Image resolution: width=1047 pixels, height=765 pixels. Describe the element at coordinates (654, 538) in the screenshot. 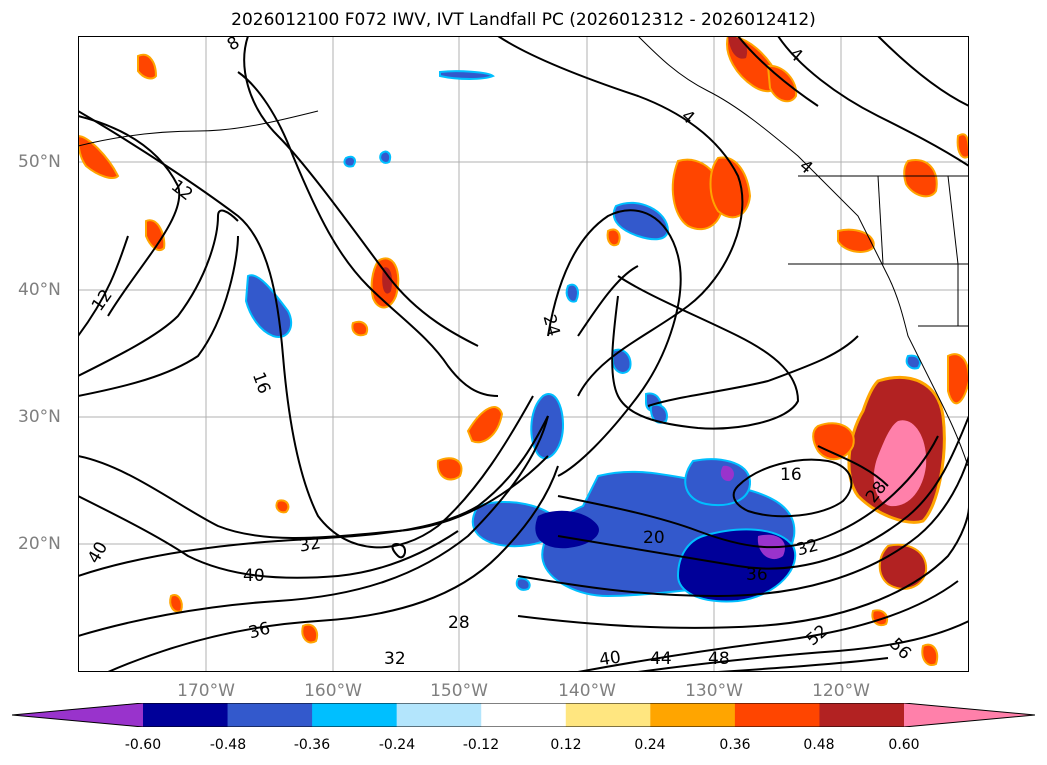

I see `contour-label-20: 20` at that location.